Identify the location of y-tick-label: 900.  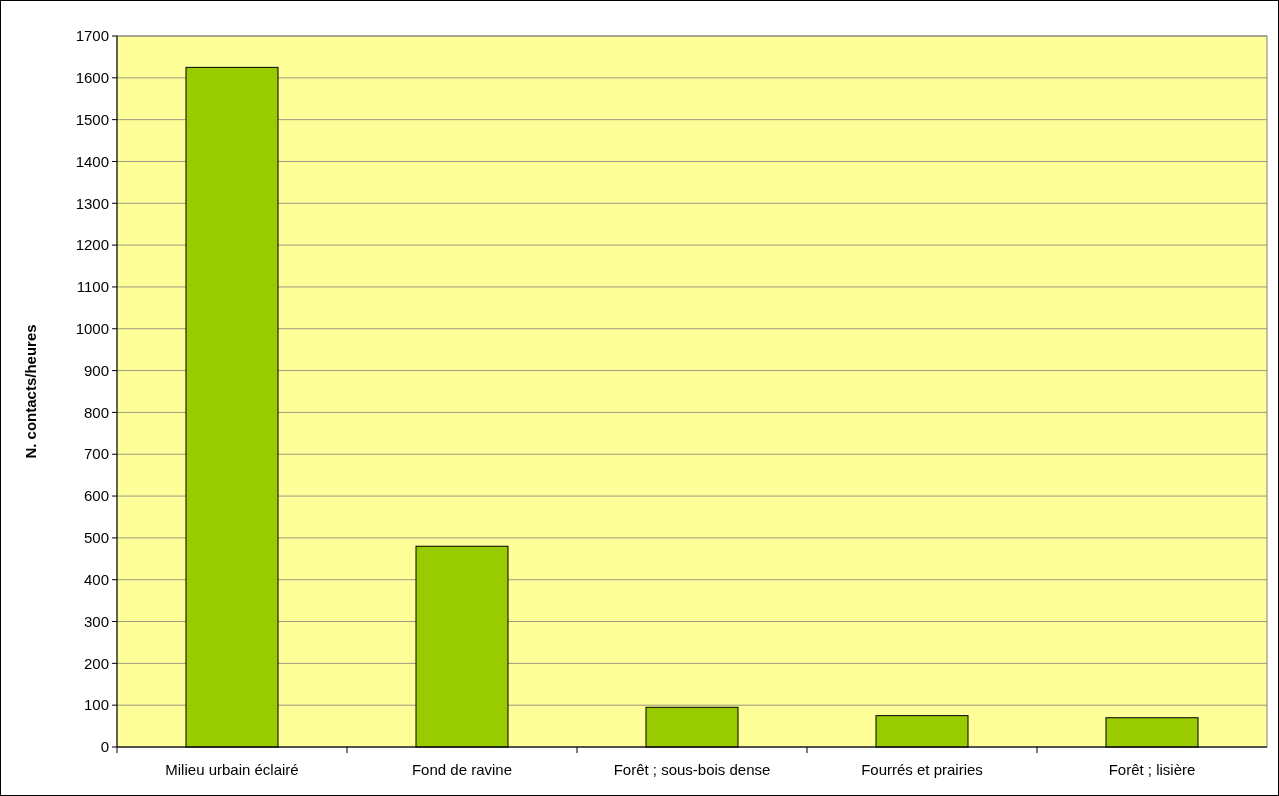
(96, 370).